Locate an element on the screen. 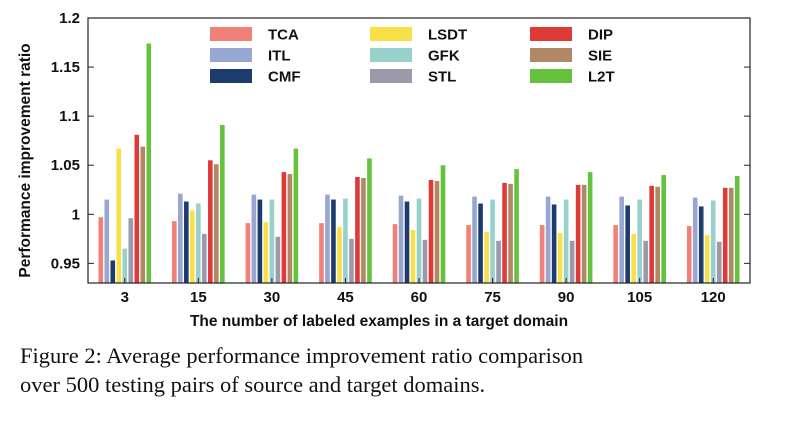  legend-label-sie: SIE is located at coordinates (600, 56).